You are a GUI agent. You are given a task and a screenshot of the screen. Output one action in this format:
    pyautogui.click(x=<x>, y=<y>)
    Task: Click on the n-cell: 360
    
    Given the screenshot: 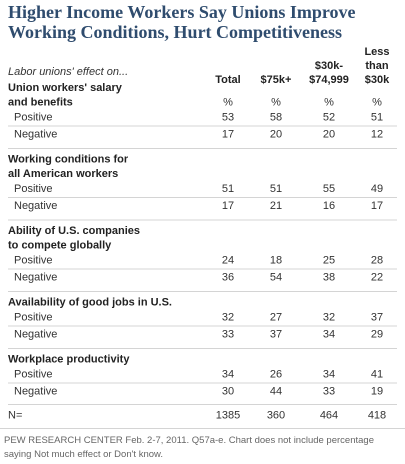 What is the action you would take?
    pyautogui.click(x=276, y=415)
    